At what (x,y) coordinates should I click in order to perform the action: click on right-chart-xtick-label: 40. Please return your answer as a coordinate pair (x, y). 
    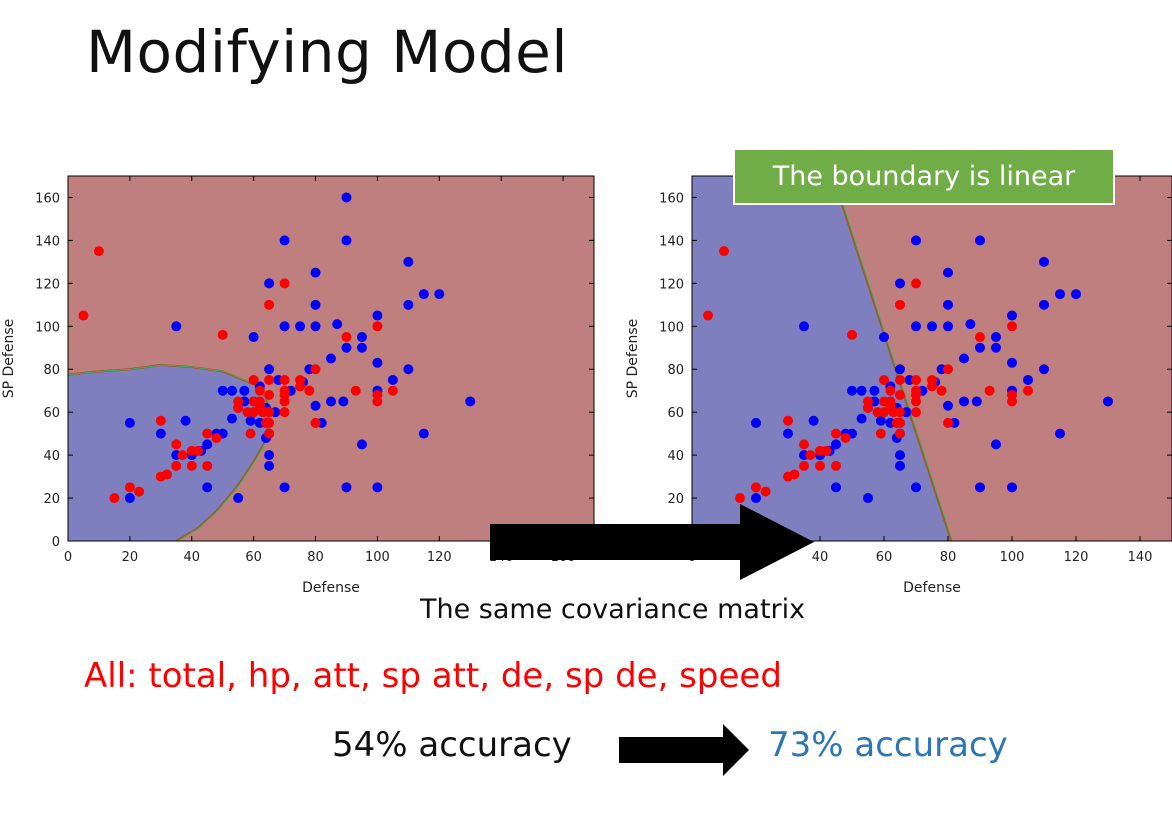
    Looking at the image, I should click on (820, 557).